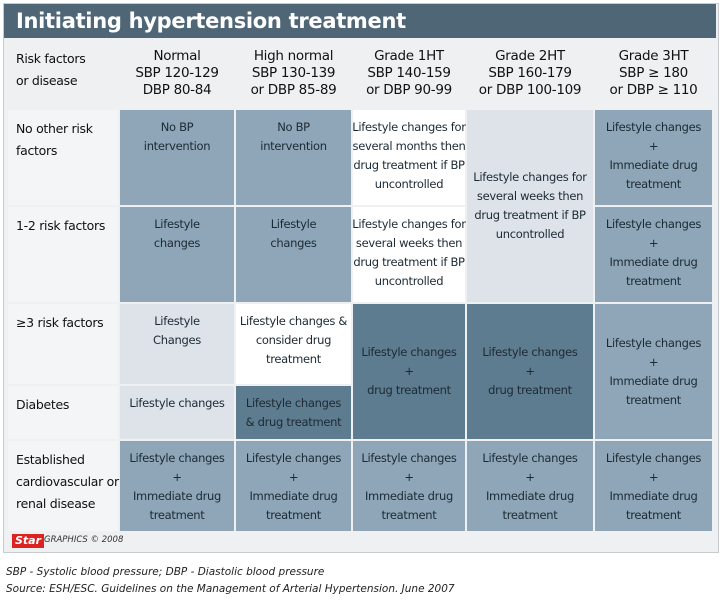 The image size is (720, 605). Describe the element at coordinates (177, 157) in the screenshot. I see `cell: No BP intervention` at that location.